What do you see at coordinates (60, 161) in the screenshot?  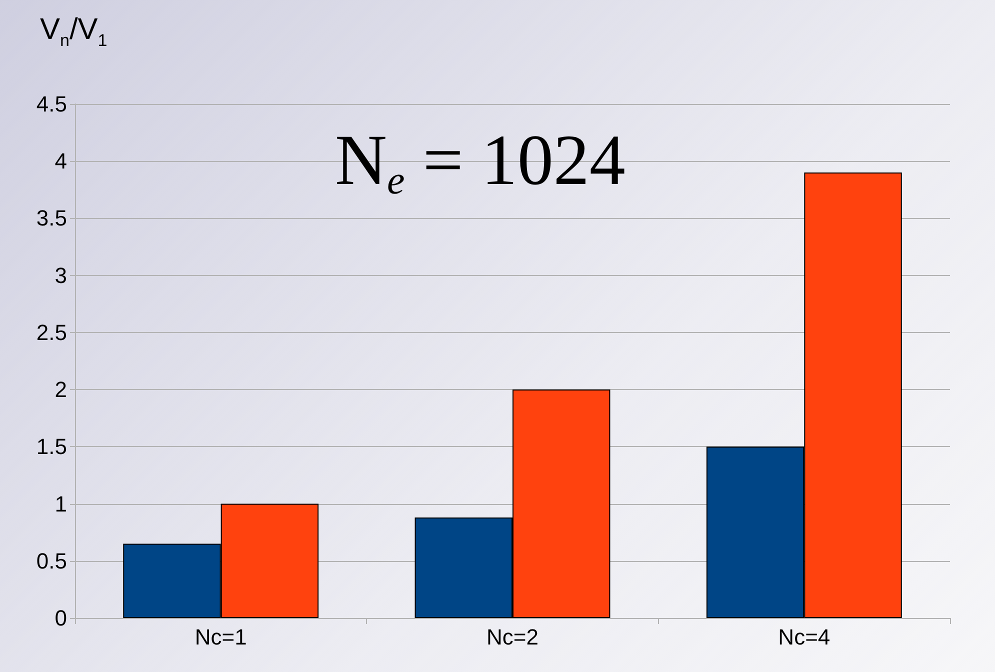 I see `y-tick-label: 4` at bounding box center [60, 161].